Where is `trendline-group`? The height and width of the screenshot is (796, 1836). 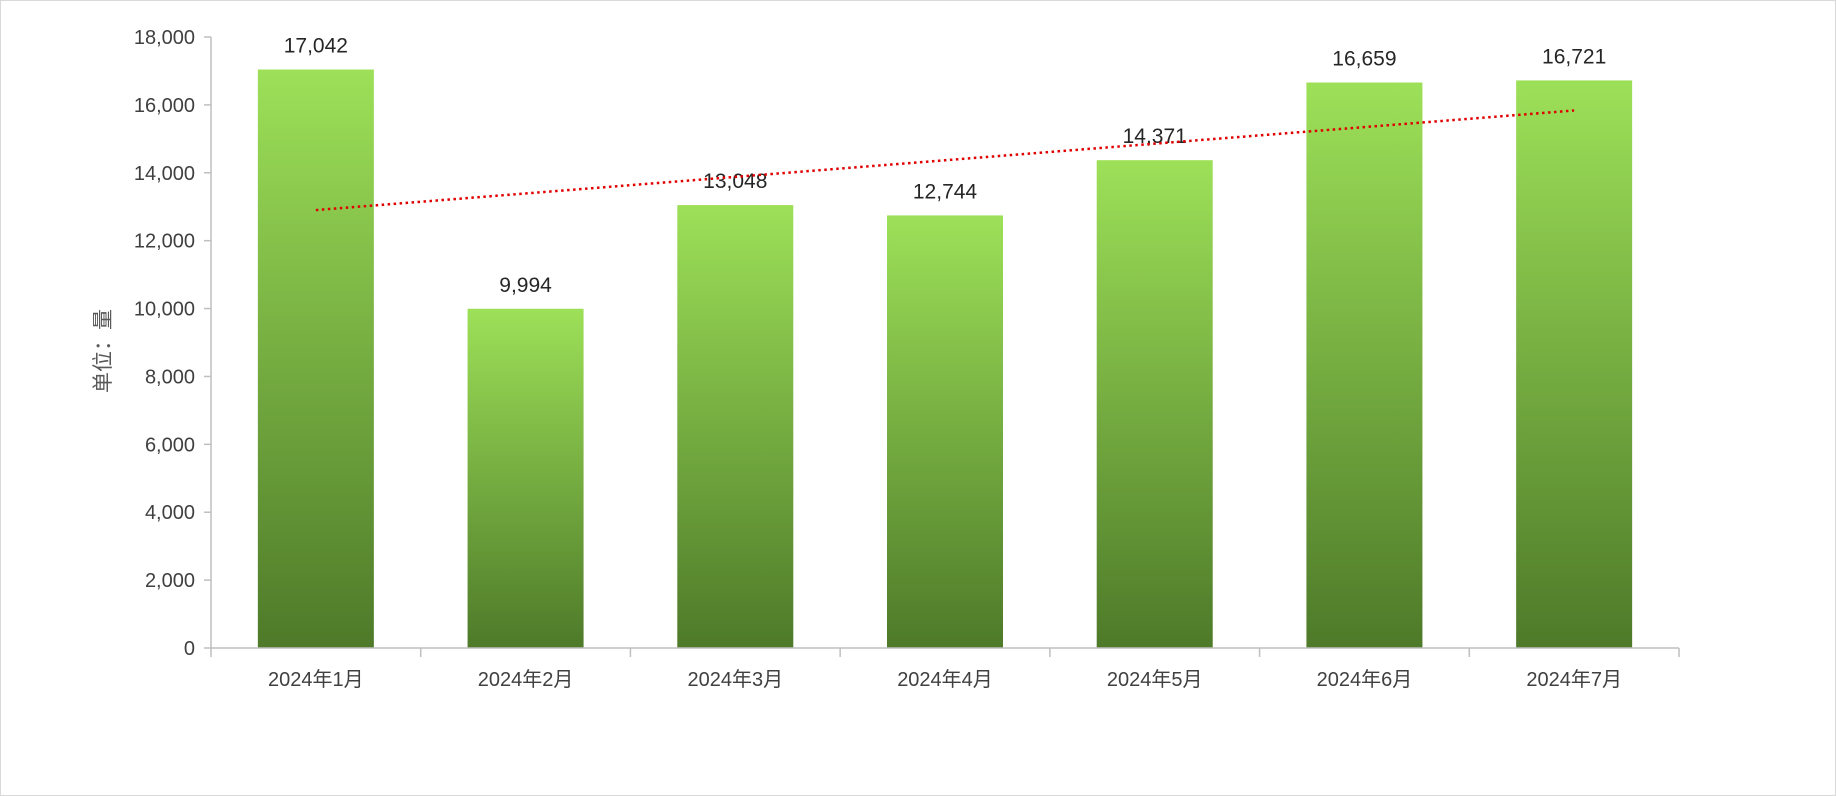
trendline-group is located at coordinates (945, 160).